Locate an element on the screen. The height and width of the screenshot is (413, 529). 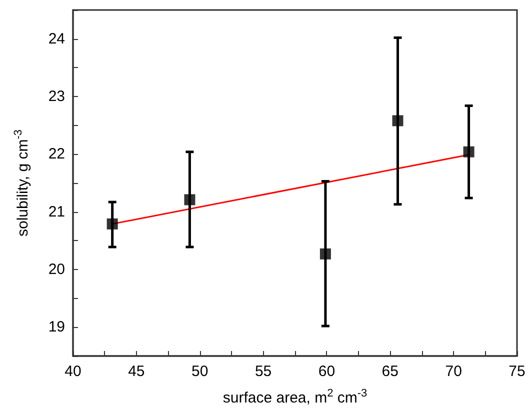
y-tick-label: 22 is located at coordinates (56, 154).